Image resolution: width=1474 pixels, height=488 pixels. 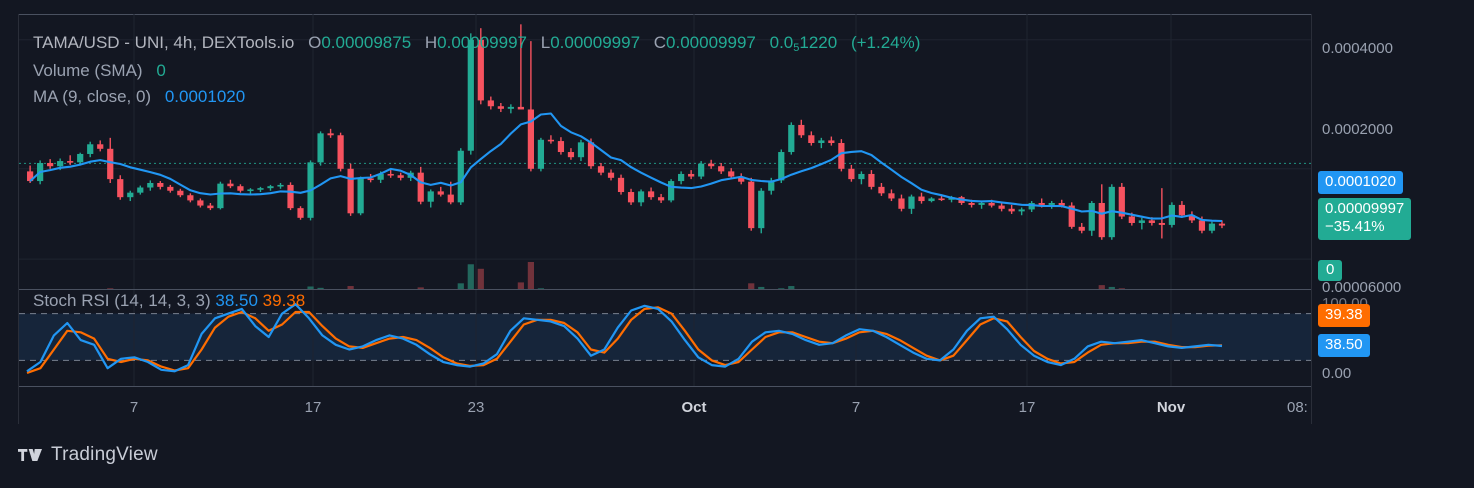 I want to click on brand-name: TradingView, so click(x=104, y=454).